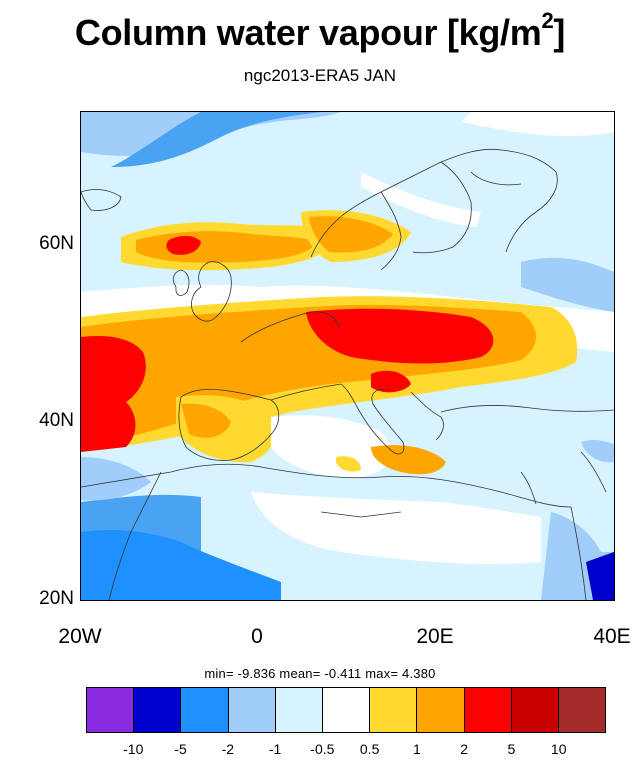 The height and width of the screenshot is (765, 640). Describe the element at coordinates (558, 749) in the screenshot. I see `color-legend-label: 10` at that location.